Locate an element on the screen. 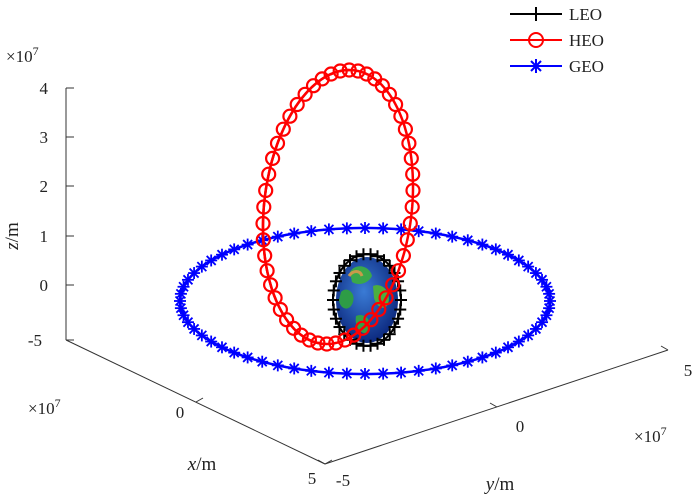 The image size is (700, 498). z-tick-3: 3 is located at coordinates (44, 137).